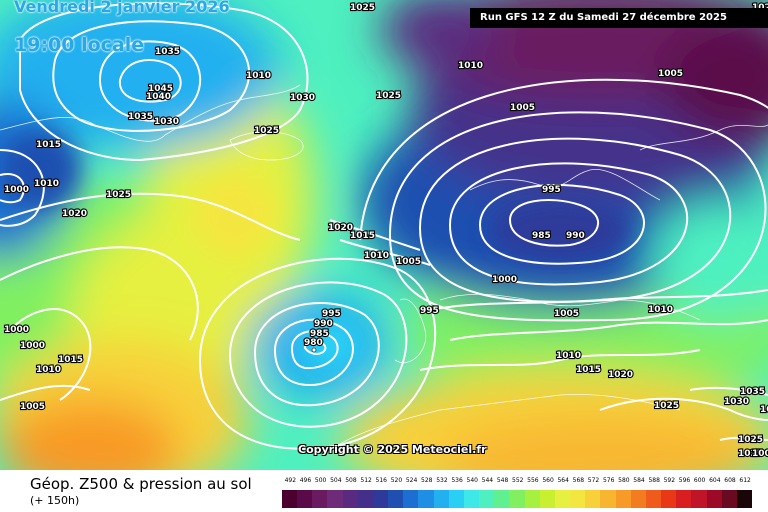  What do you see at coordinates (472, 480) in the screenshot?
I see `scale-tick-label: 540` at bounding box center [472, 480].